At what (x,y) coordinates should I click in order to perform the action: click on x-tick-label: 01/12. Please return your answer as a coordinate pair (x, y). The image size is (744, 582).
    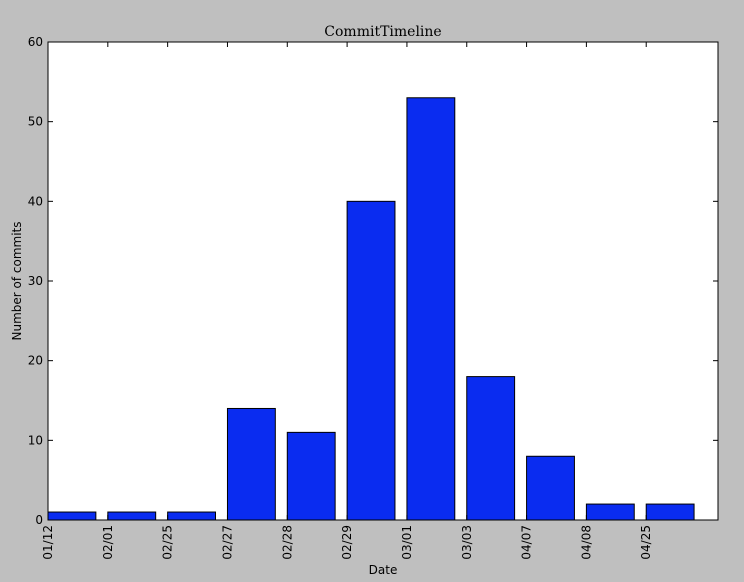
    Looking at the image, I should click on (48, 542).